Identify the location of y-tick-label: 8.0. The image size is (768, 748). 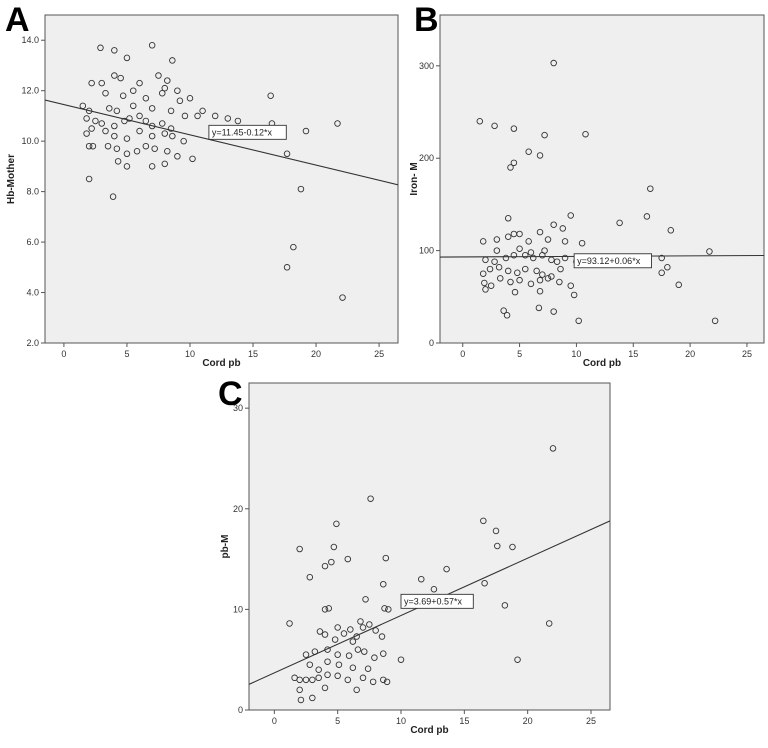
(32, 192).